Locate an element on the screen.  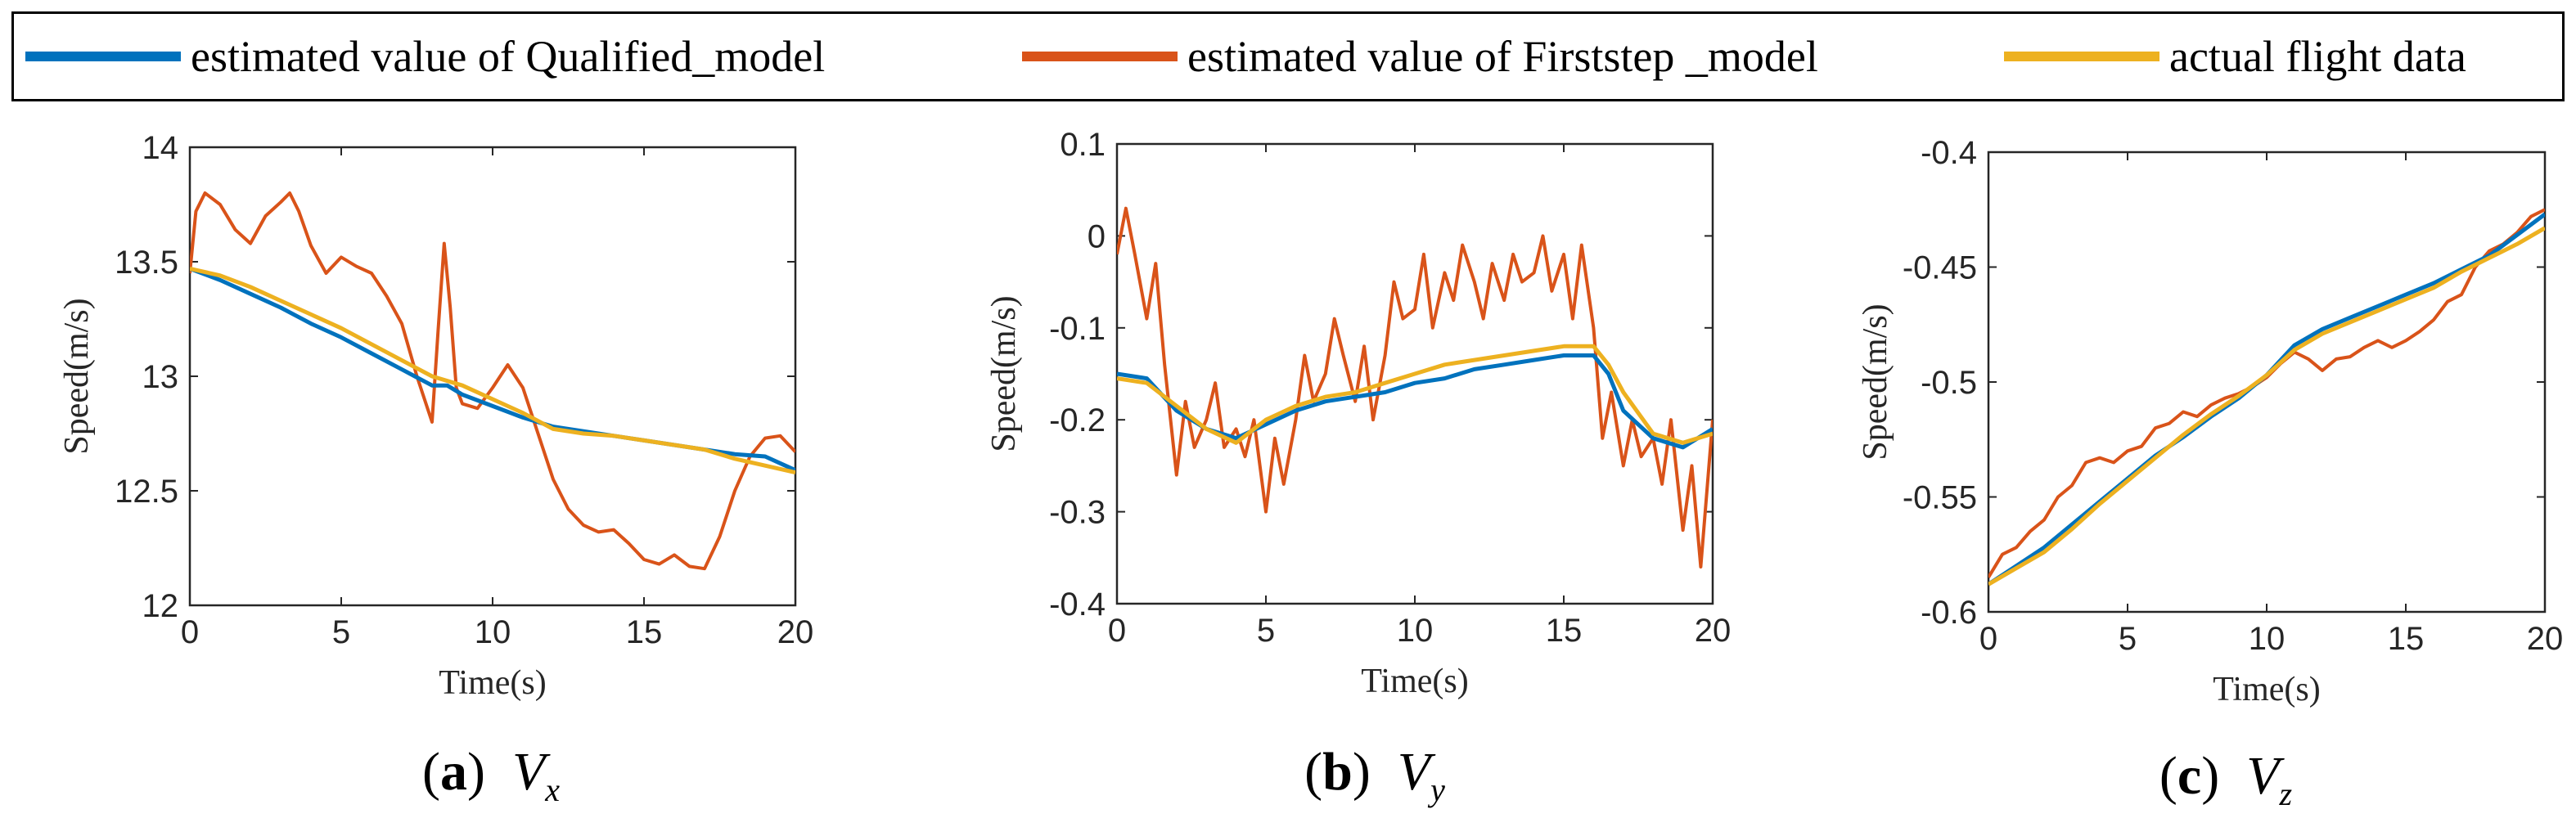
y-tick-label: 13.5 is located at coordinates (146, 263).